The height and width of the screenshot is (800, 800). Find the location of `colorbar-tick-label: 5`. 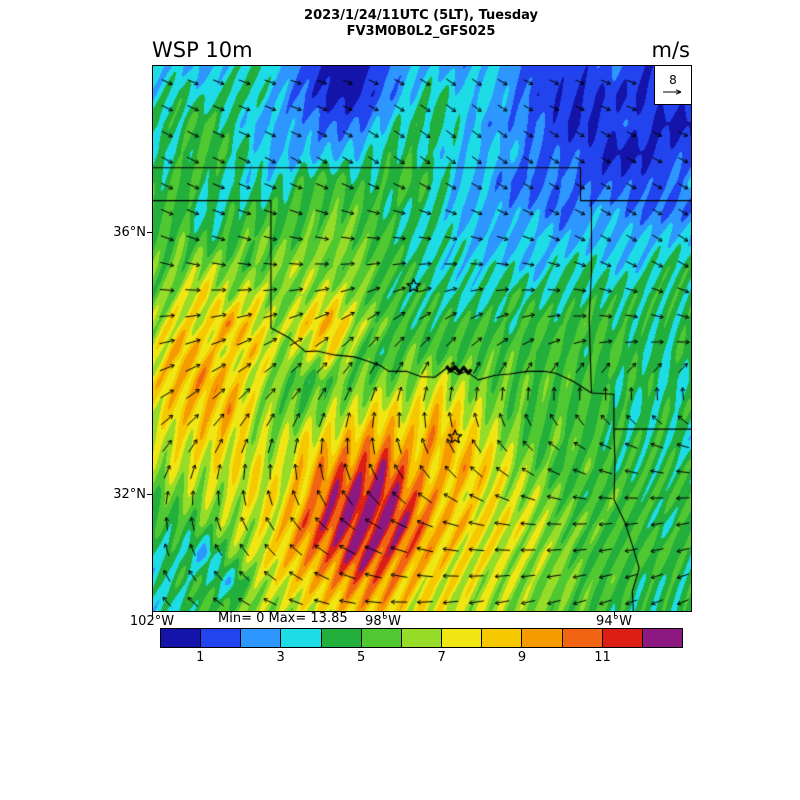

colorbar-tick-label: 5 is located at coordinates (361, 657).